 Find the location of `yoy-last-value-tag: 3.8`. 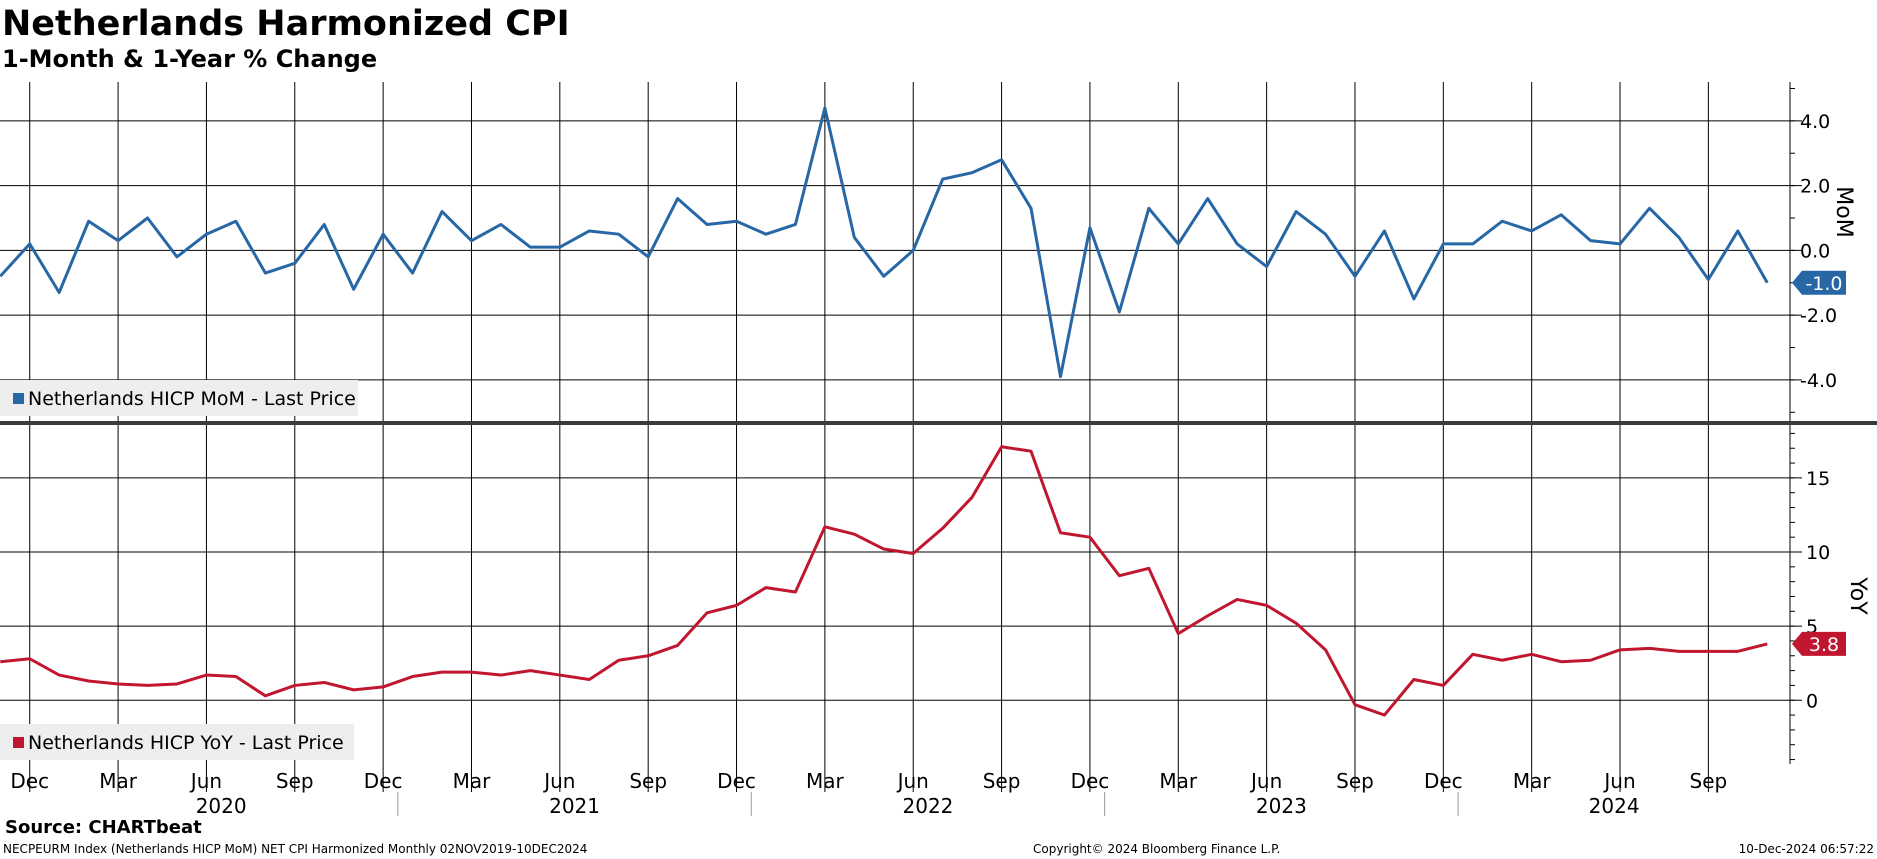

yoy-last-value-tag: 3.8 is located at coordinates (1819, 643).